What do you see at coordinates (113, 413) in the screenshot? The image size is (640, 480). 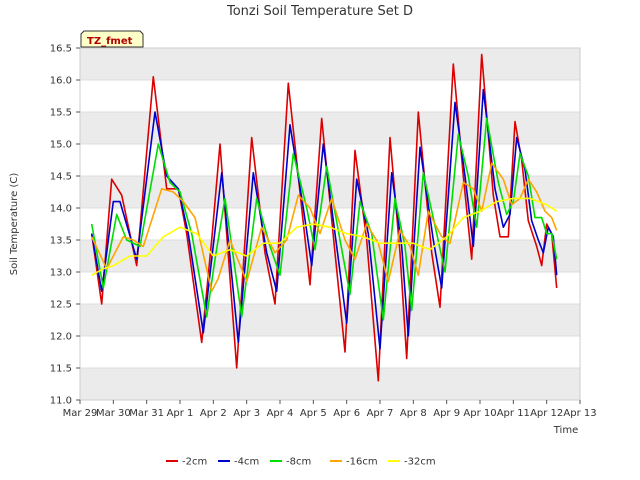 I see `x-tick-label: Mar 30` at bounding box center [113, 413].